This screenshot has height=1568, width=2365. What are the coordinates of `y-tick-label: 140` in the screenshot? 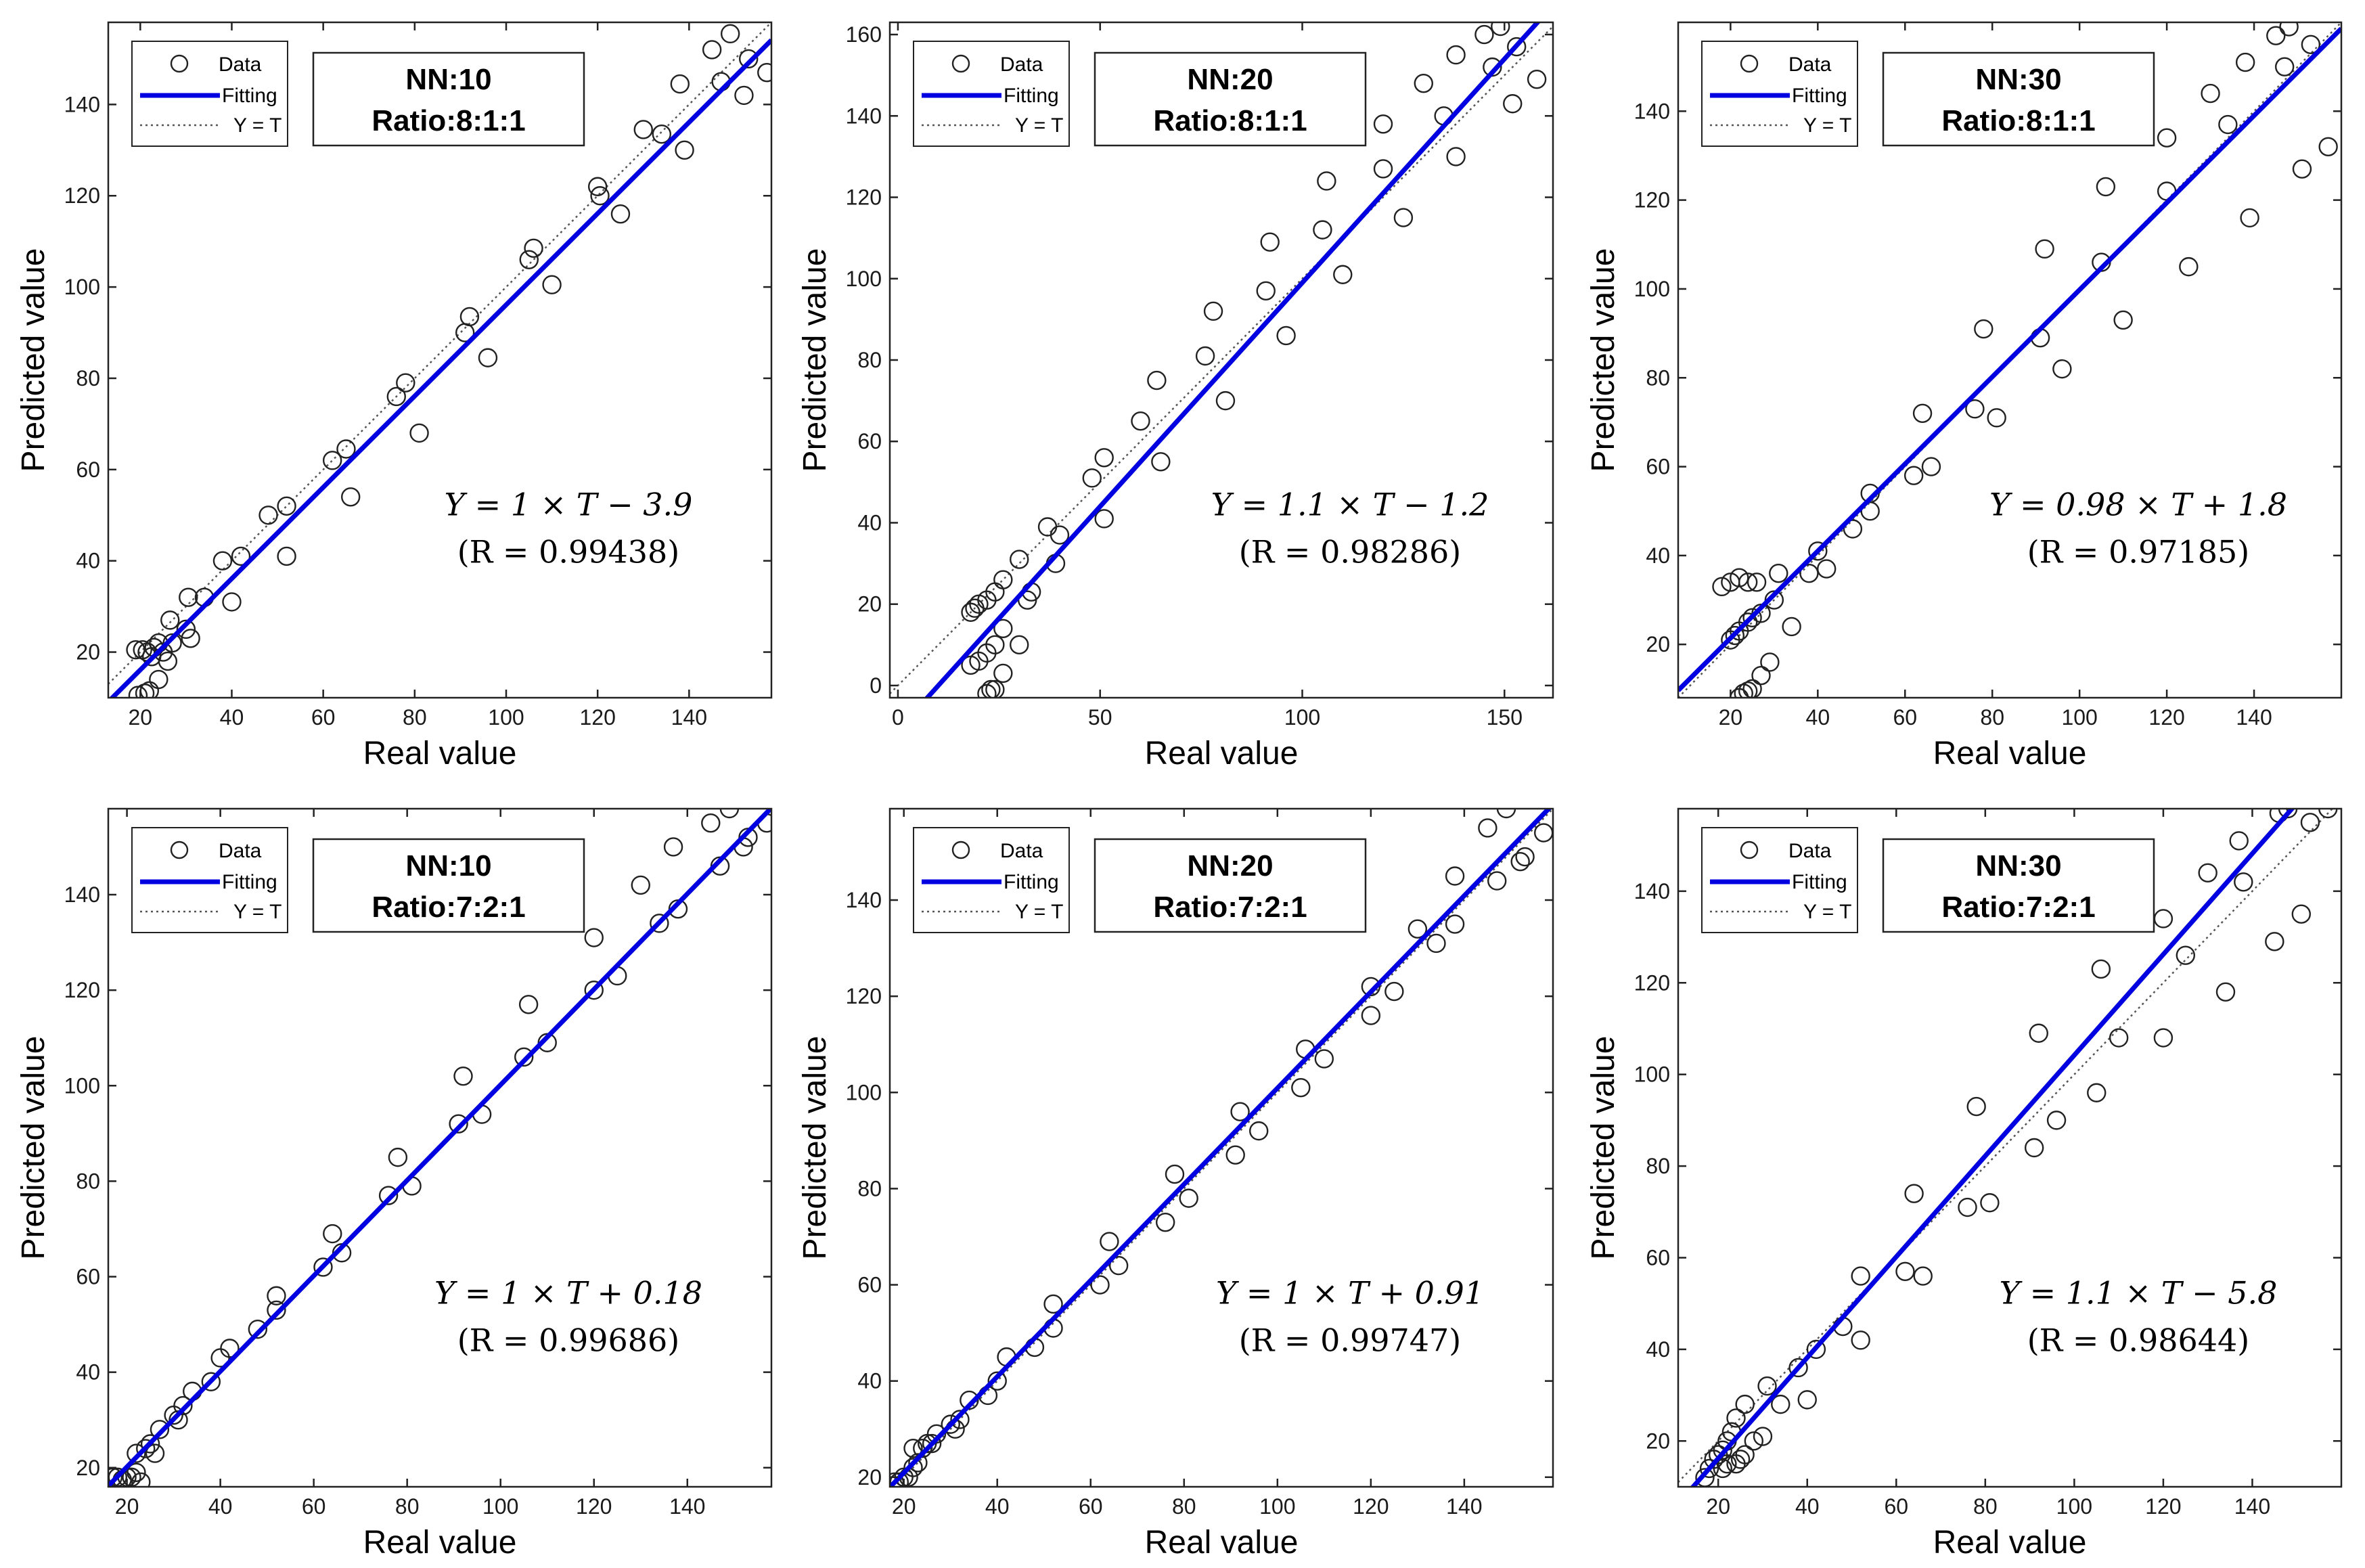 It's located at (864, 900).